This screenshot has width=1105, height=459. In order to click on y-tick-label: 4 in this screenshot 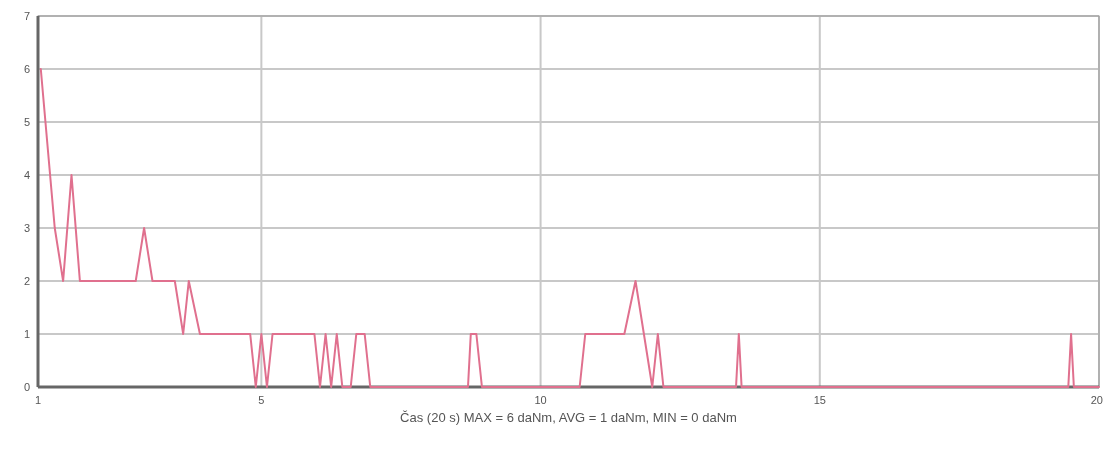, I will do `click(26, 174)`.